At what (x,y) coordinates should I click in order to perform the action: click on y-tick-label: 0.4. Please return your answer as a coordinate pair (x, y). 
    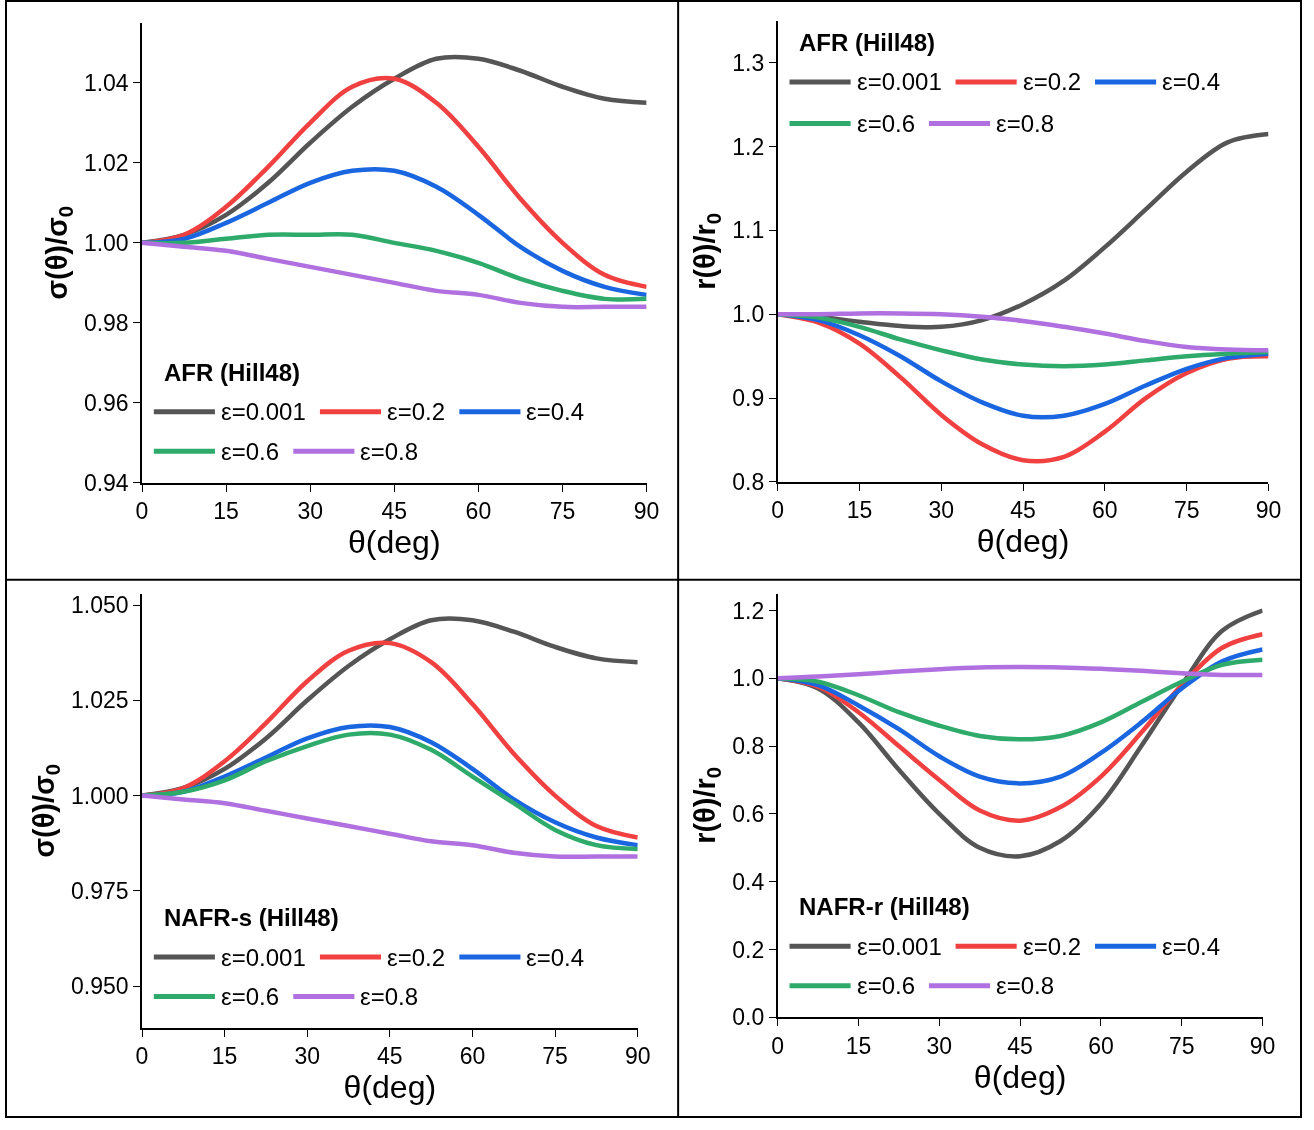
    Looking at the image, I should click on (748, 881).